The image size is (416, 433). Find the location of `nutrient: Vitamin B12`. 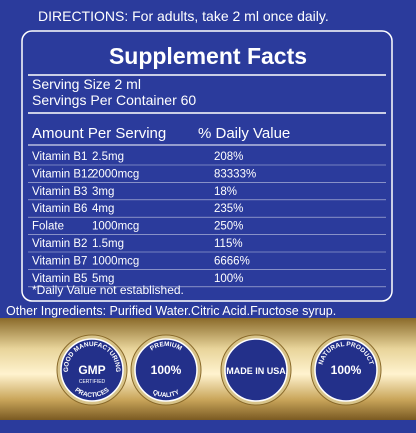

nutrient: Vitamin B12 is located at coordinates (63, 174).